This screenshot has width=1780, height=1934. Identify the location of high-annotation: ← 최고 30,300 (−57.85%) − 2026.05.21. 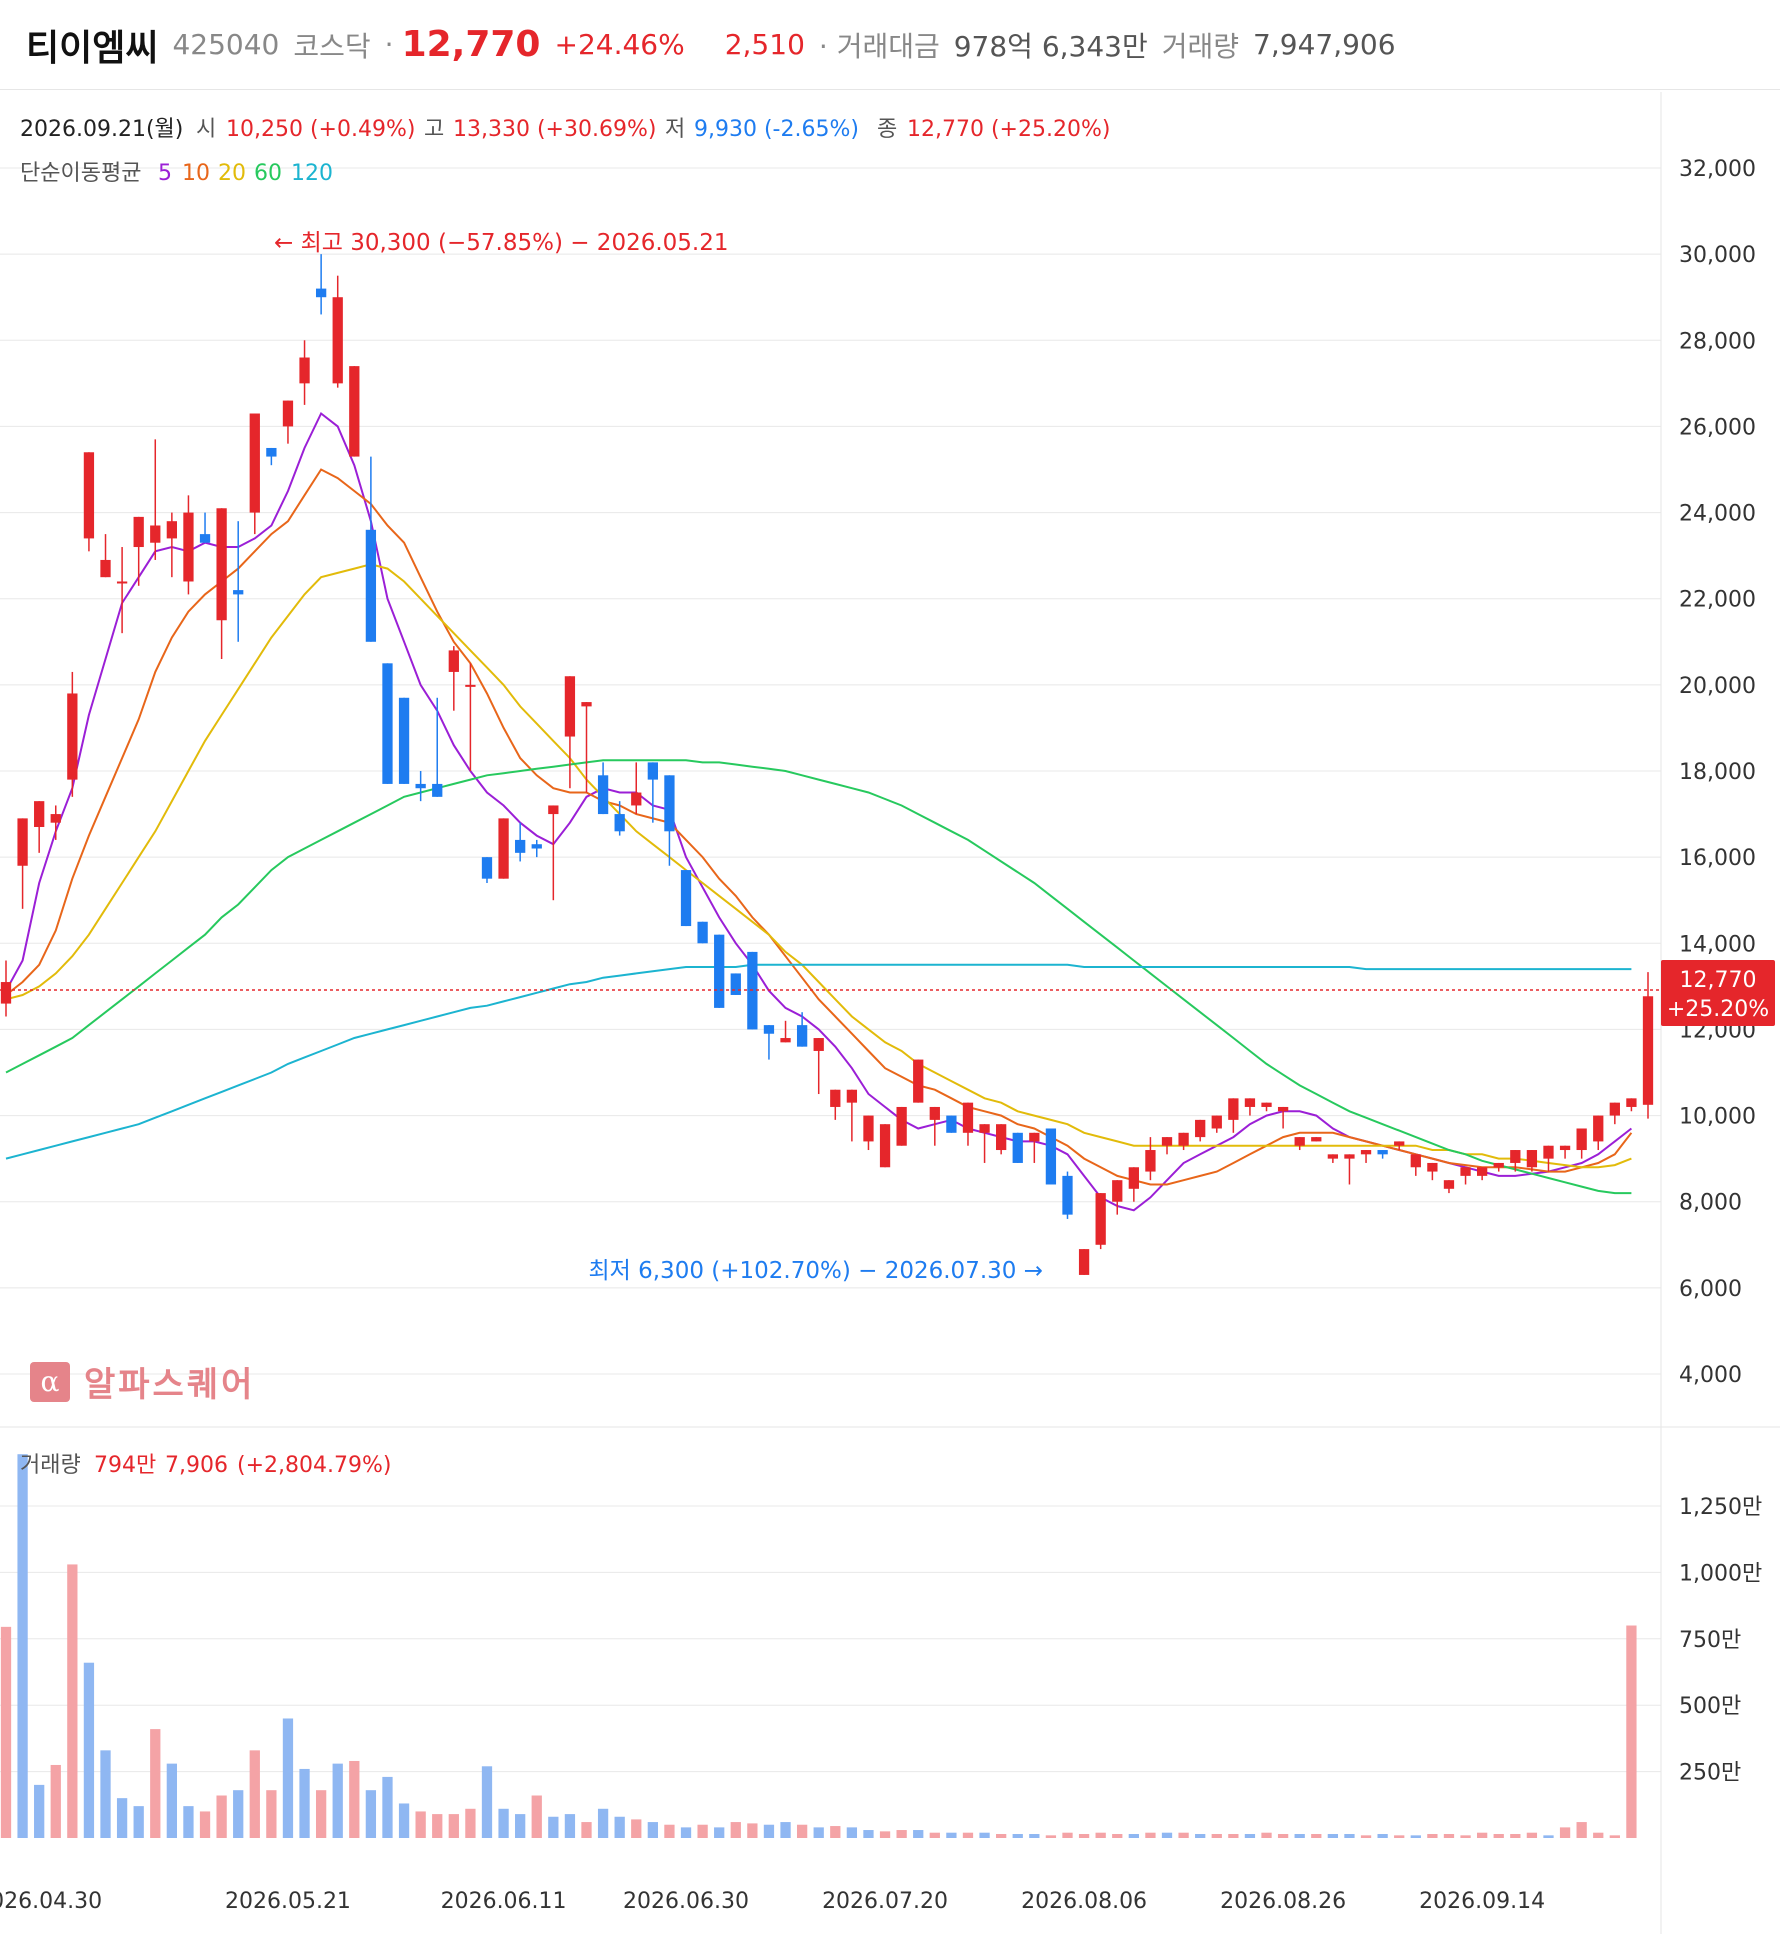
(501, 243).